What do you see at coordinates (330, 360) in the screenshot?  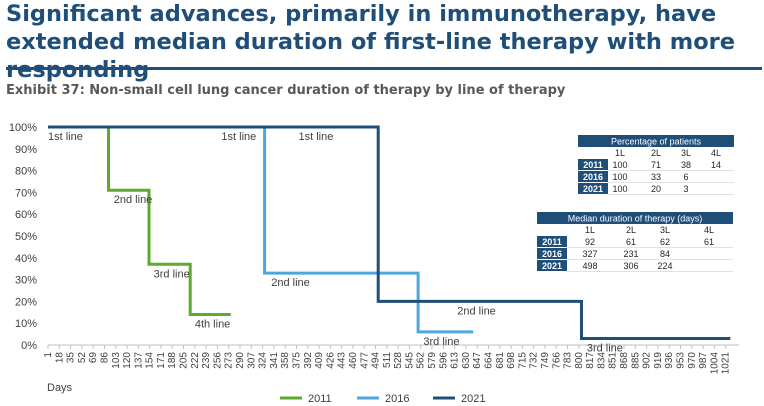 I see `x-tick-label: 426` at bounding box center [330, 360].